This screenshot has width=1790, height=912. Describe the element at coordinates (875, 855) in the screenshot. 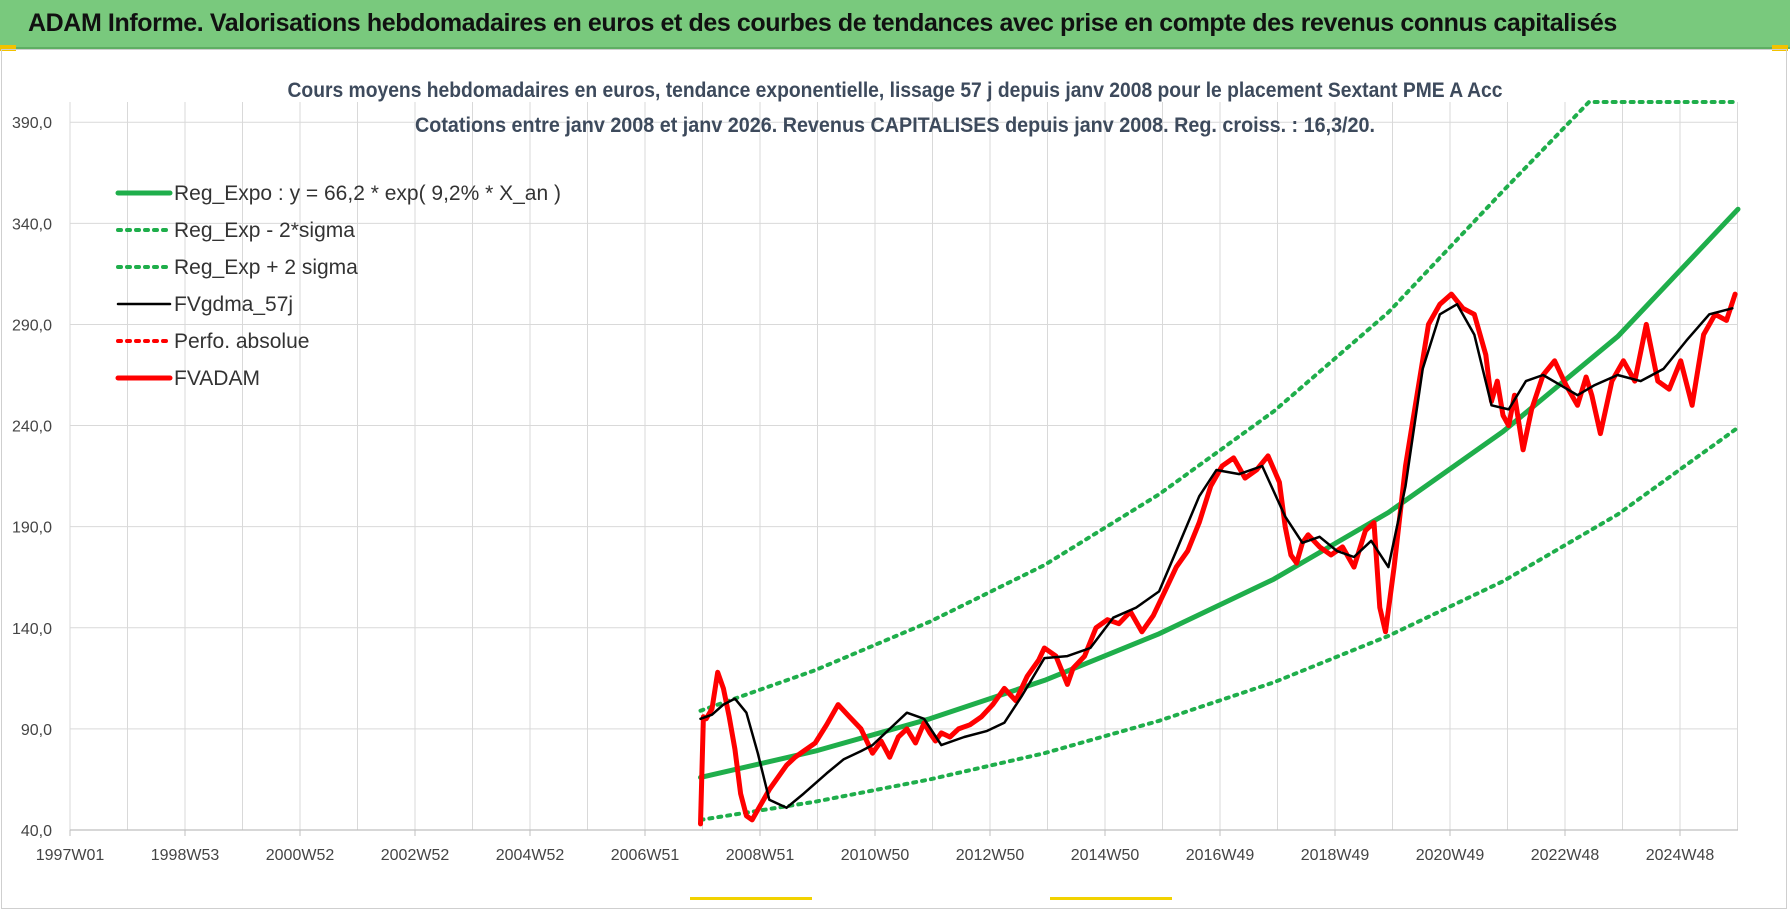

I see `x-tick-label: 2010W50` at that location.